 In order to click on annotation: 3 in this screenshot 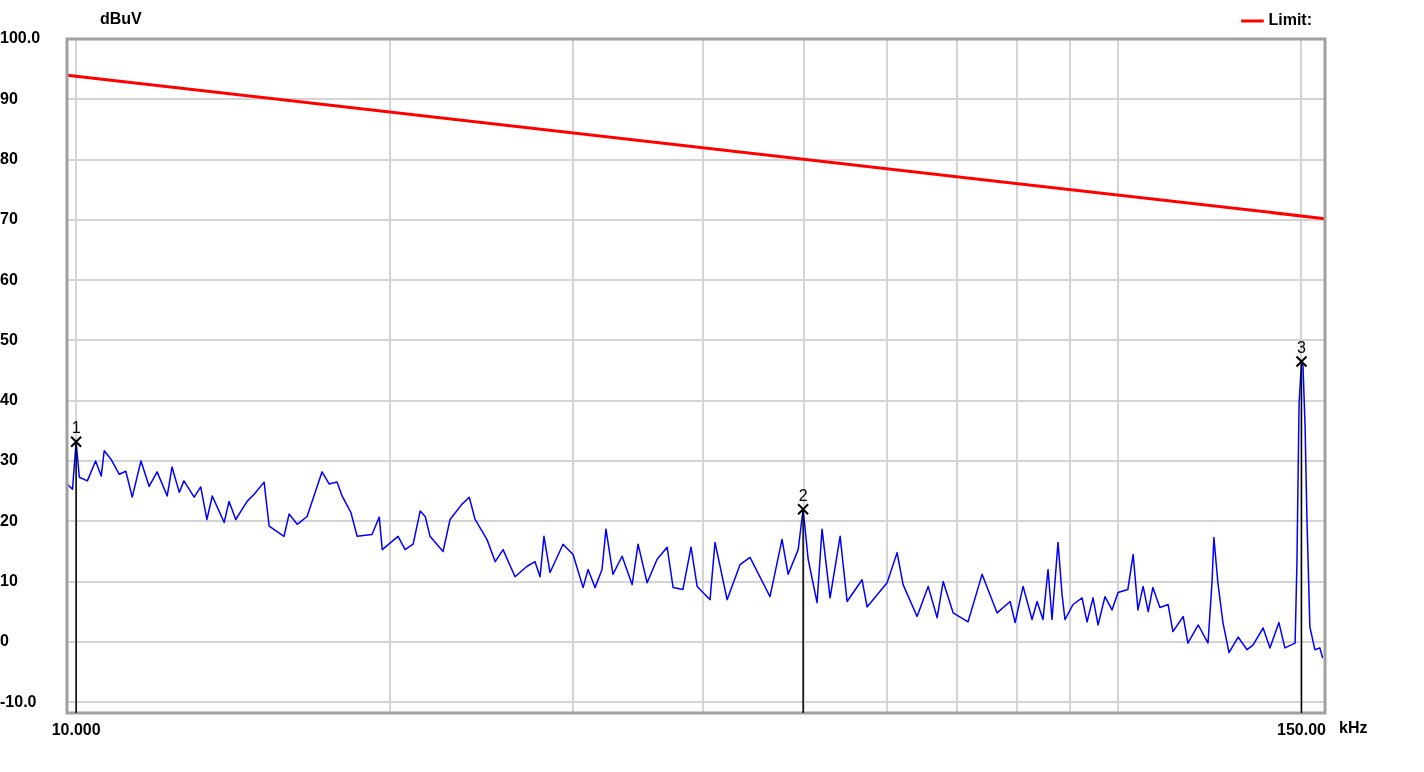, I will do `click(1302, 347)`.